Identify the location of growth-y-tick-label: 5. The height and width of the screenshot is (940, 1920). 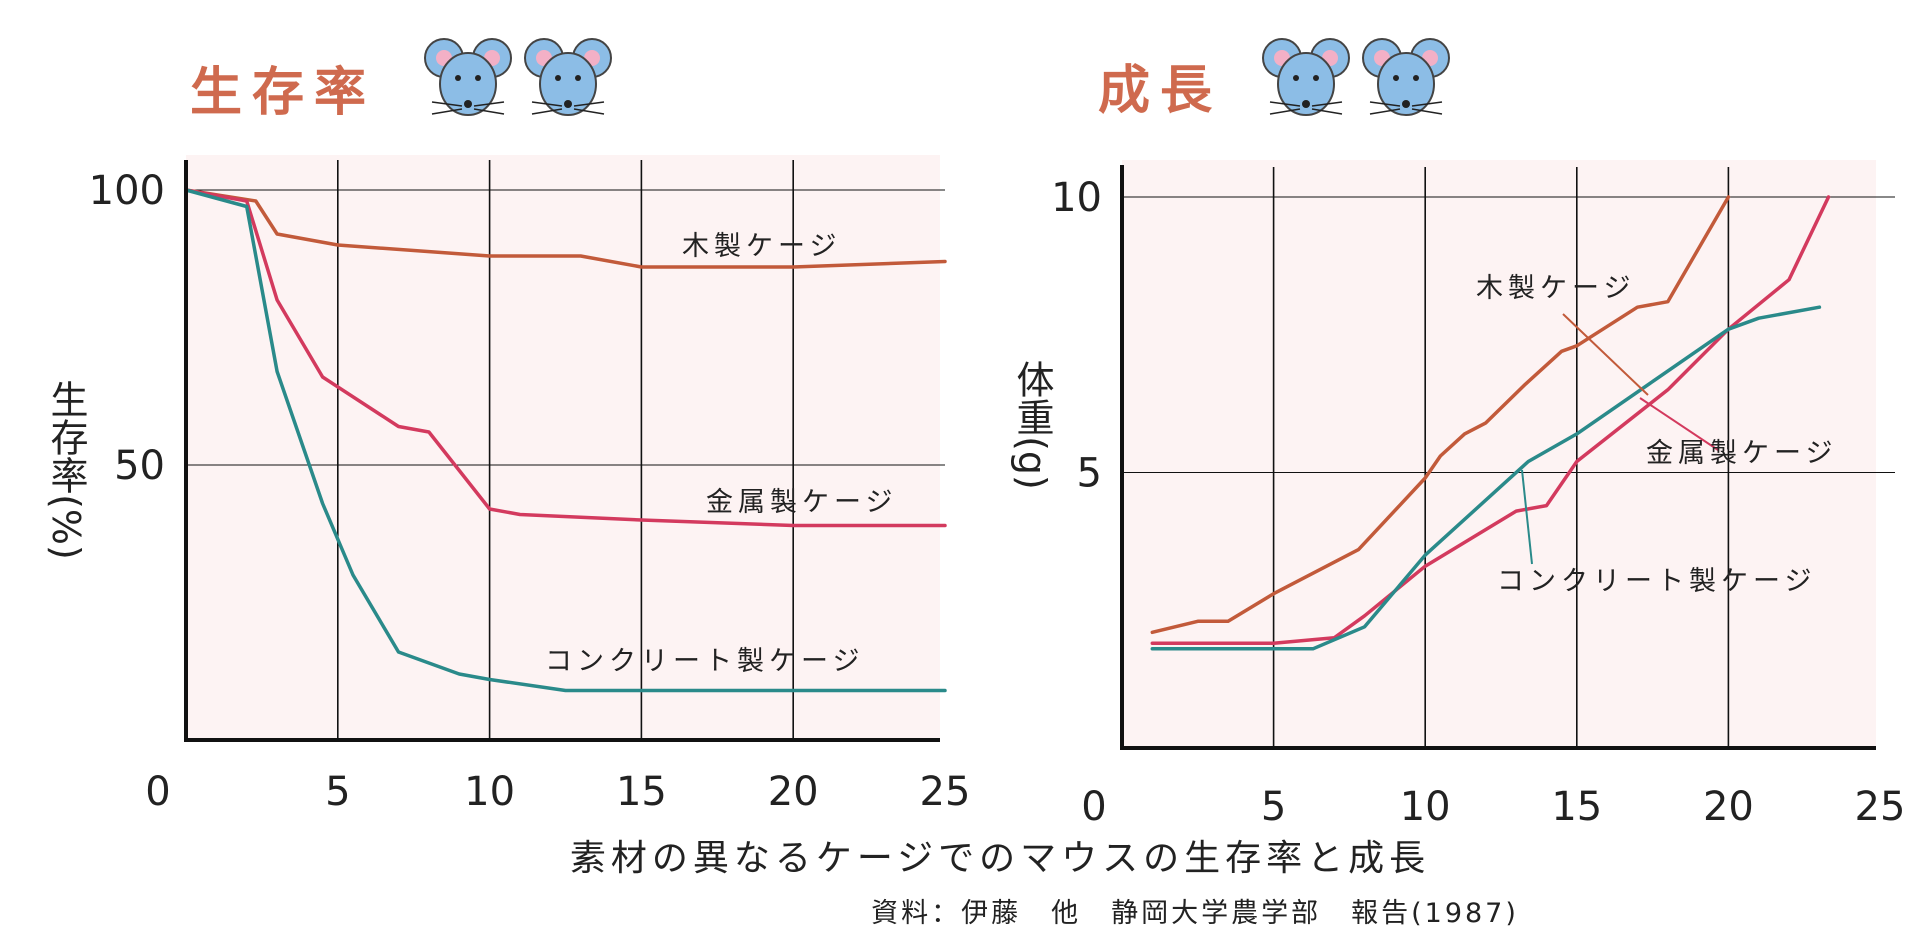
(1089, 474).